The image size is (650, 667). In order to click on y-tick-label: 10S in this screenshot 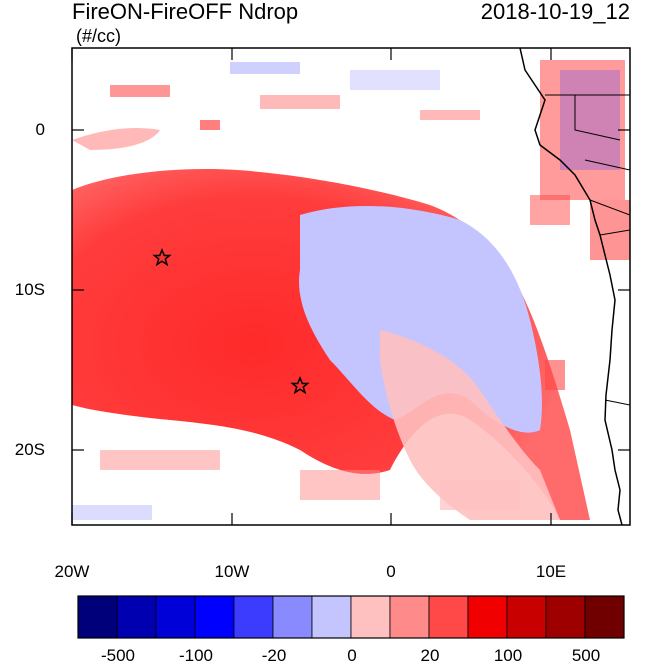, I will do `click(29, 289)`.